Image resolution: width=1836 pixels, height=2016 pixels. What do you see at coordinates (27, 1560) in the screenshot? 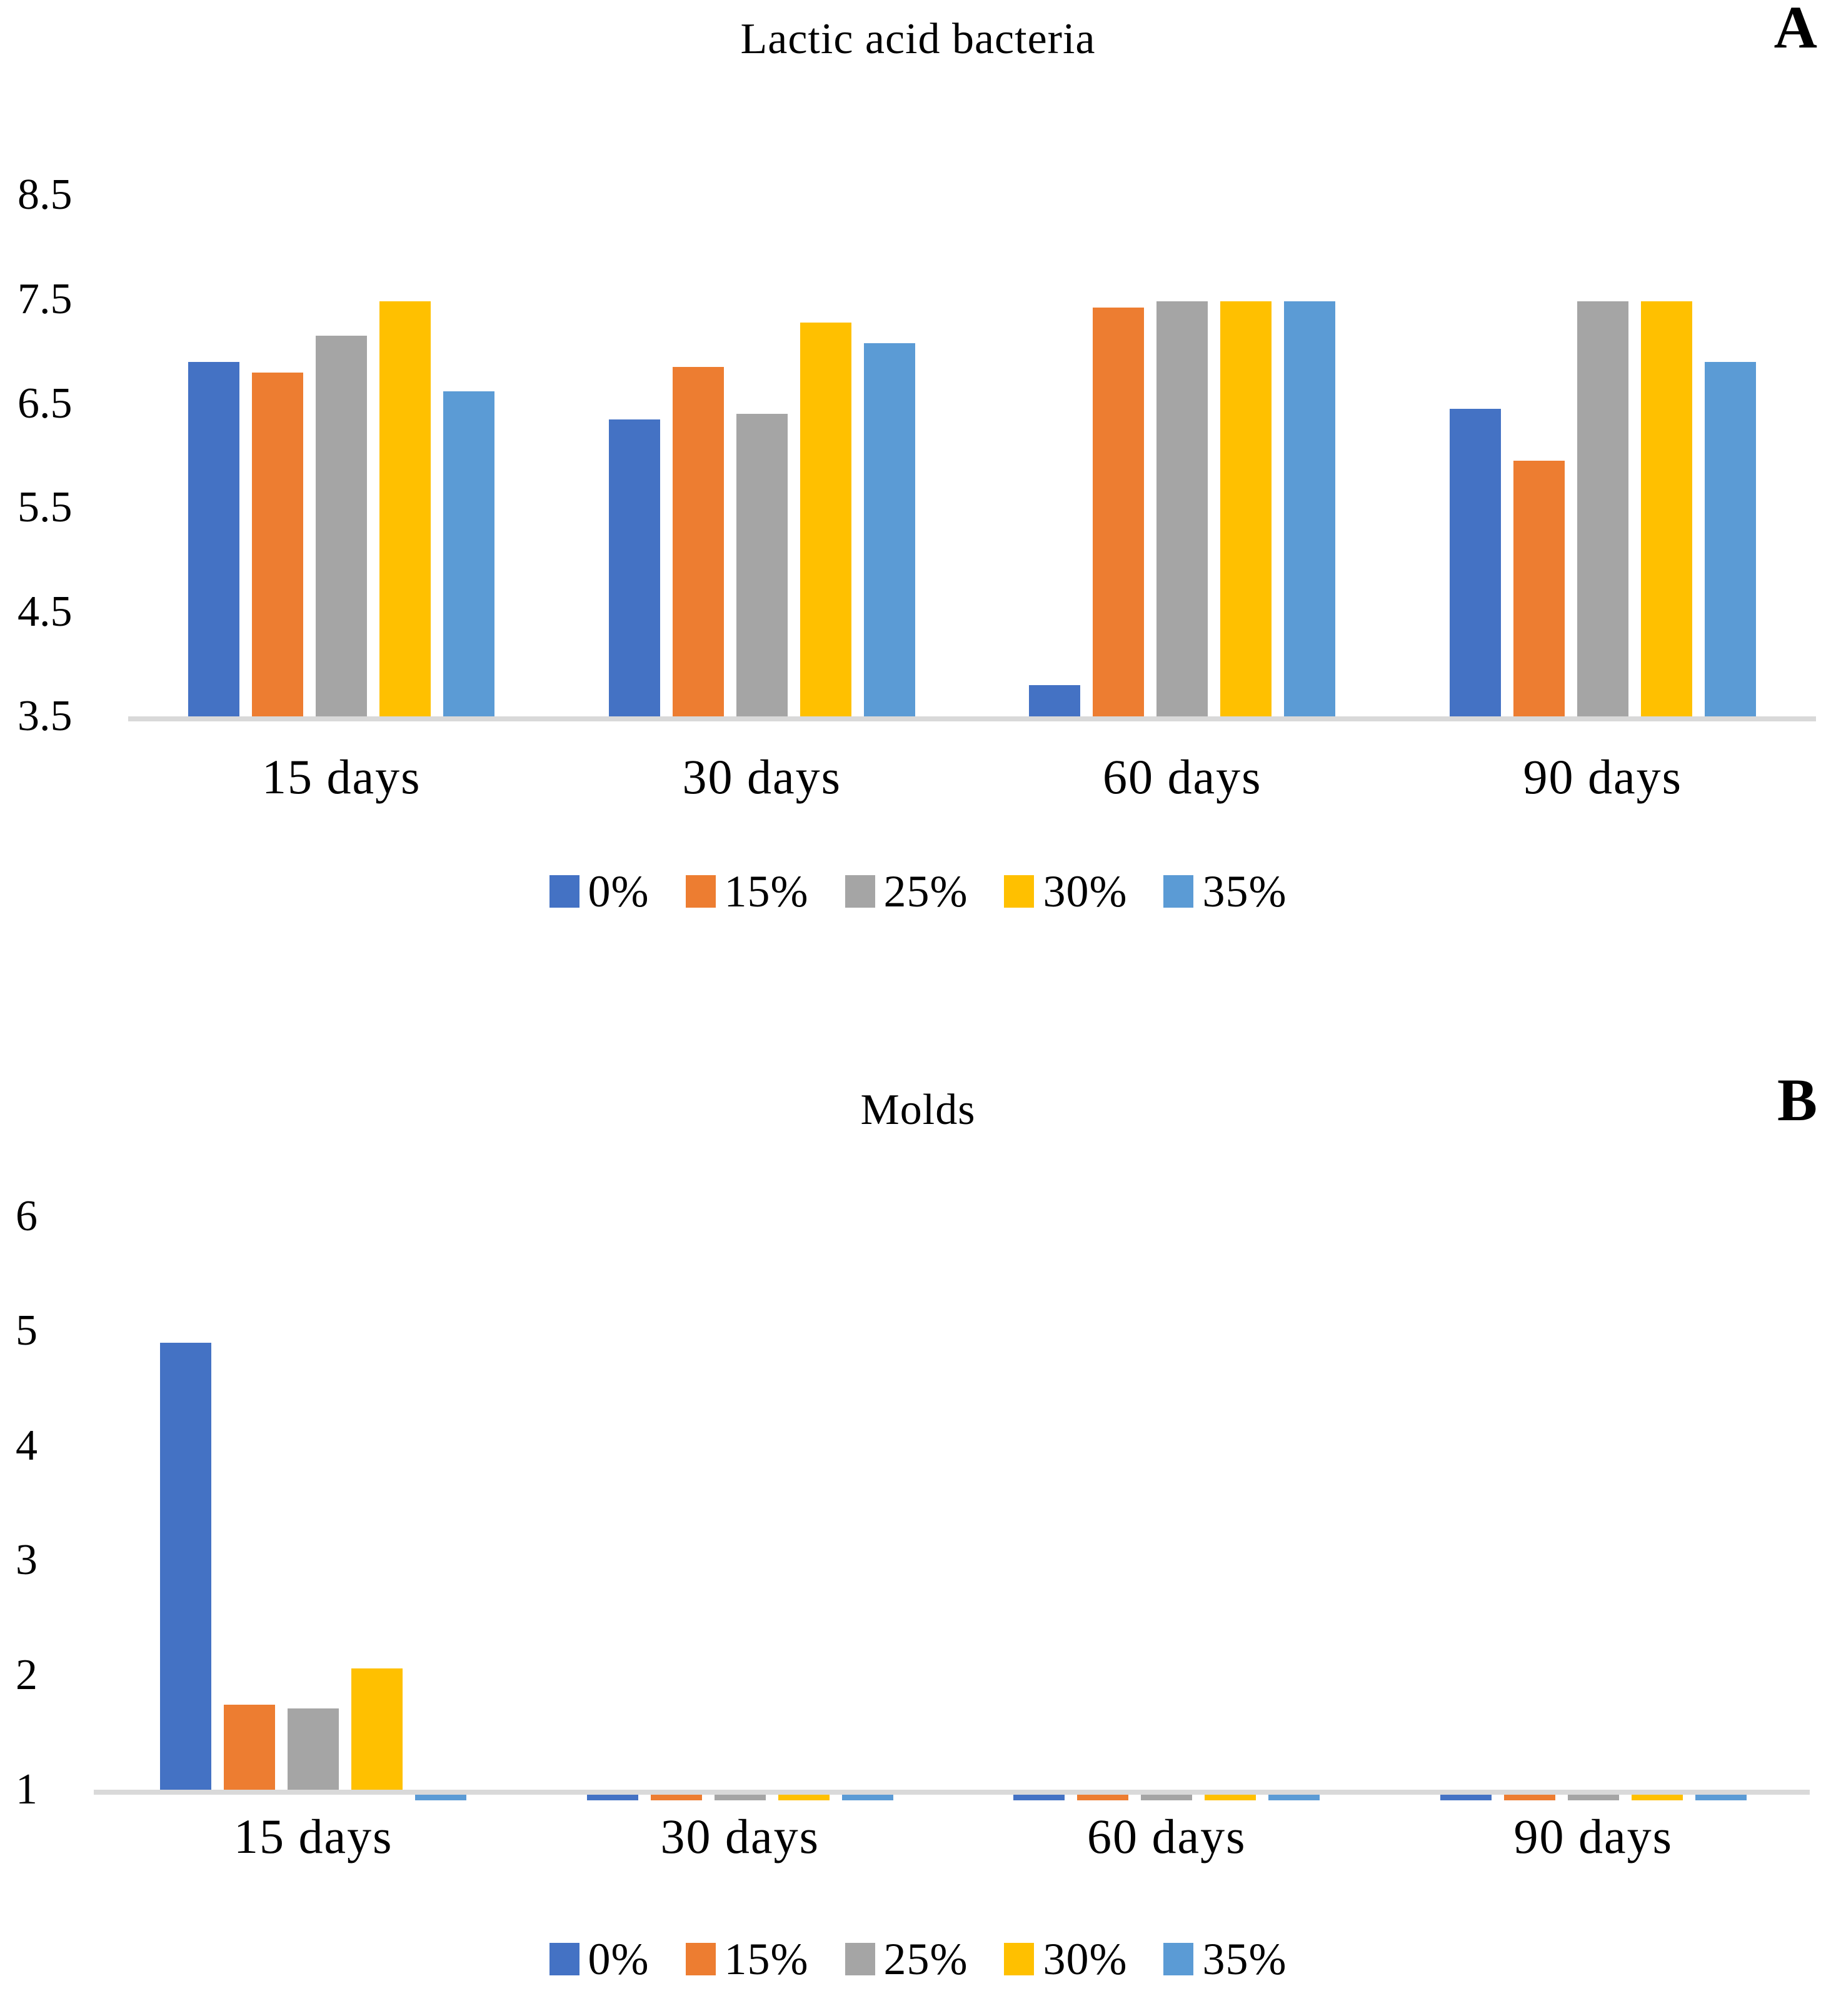
I see `y-tick-label: 3` at bounding box center [27, 1560].